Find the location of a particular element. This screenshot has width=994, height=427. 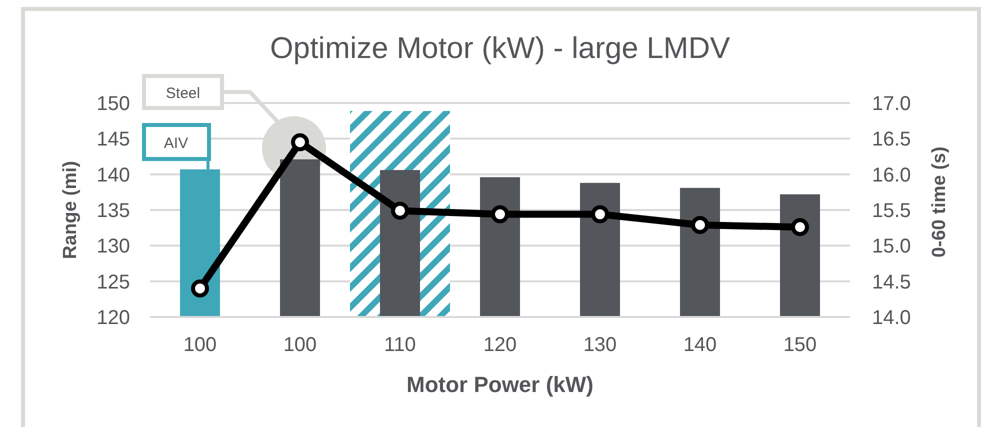

y2-tick-label: 14.5 is located at coordinates (891, 282).